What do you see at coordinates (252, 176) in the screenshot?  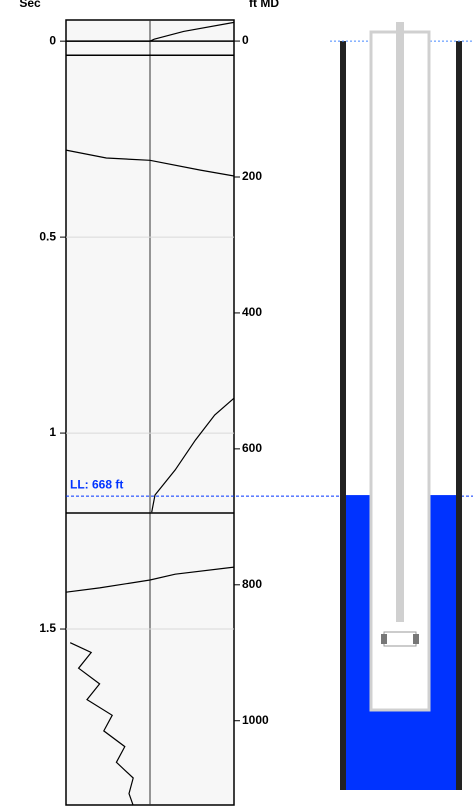 I see `y2-tick-label: 200` at bounding box center [252, 176].